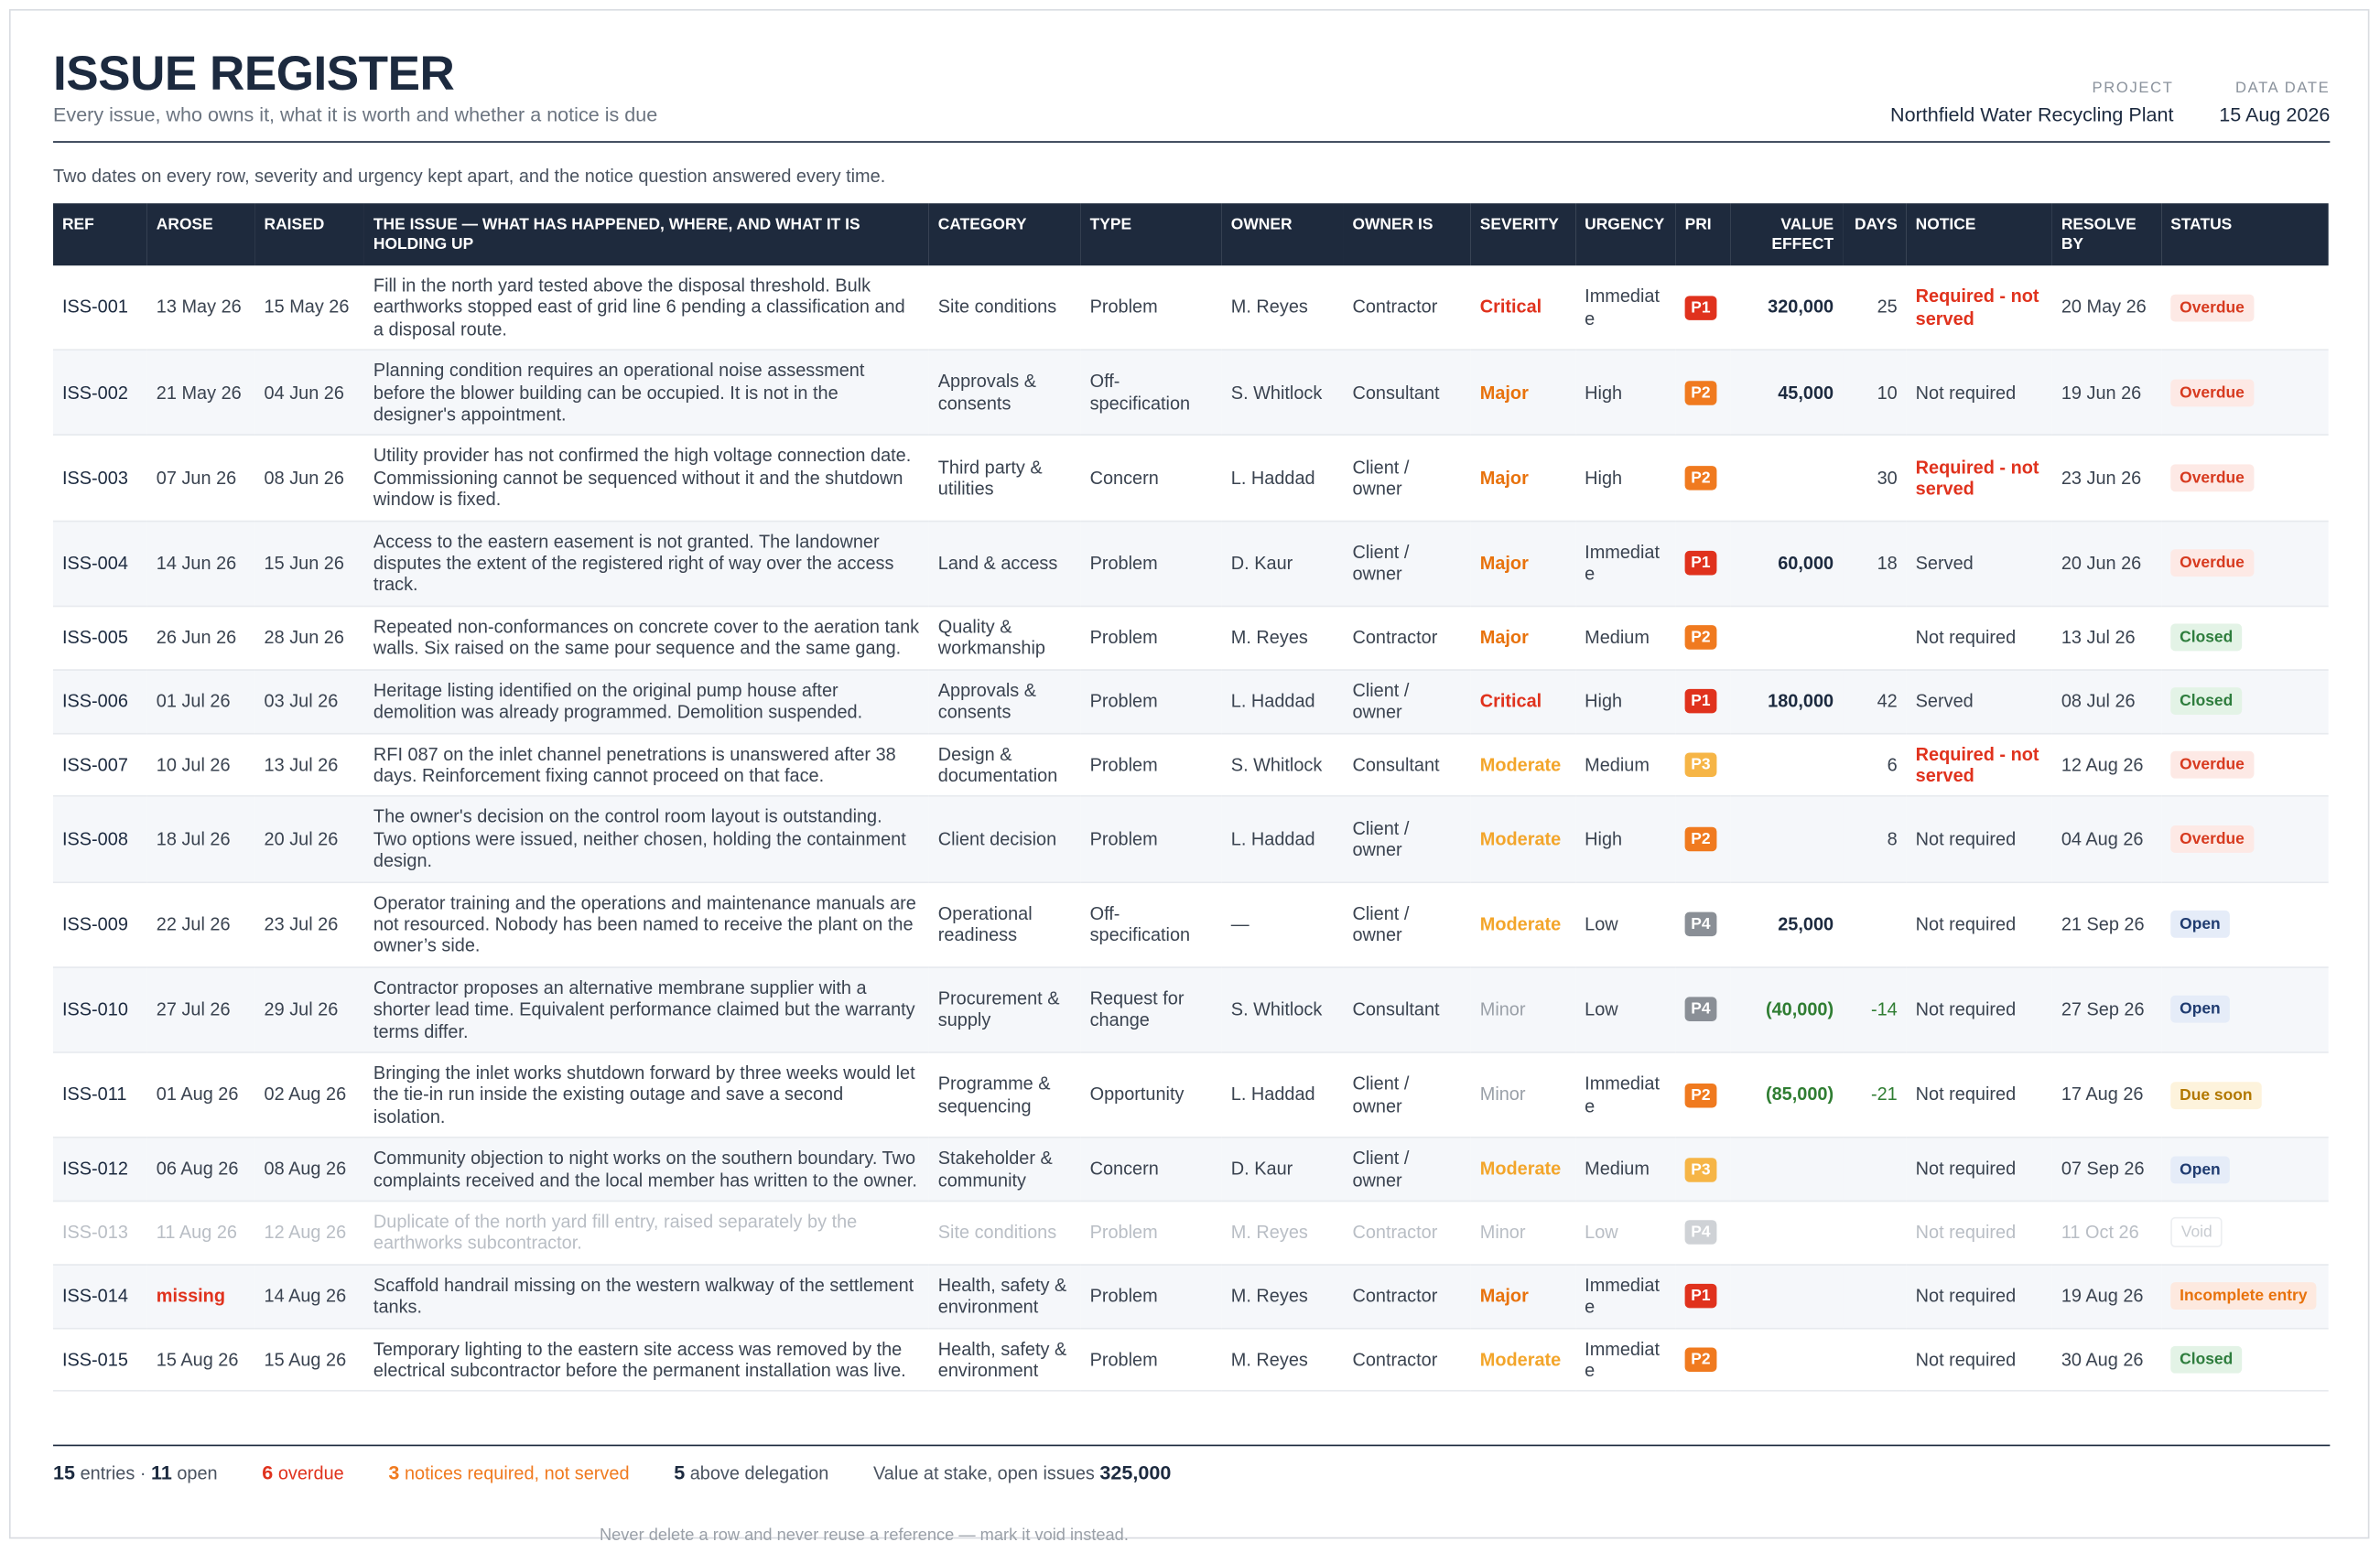 The image size is (2380, 1542). What do you see at coordinates (1875, 839) in the screenshot?
I see `cell: 8` at bounding box center [1875, 839].